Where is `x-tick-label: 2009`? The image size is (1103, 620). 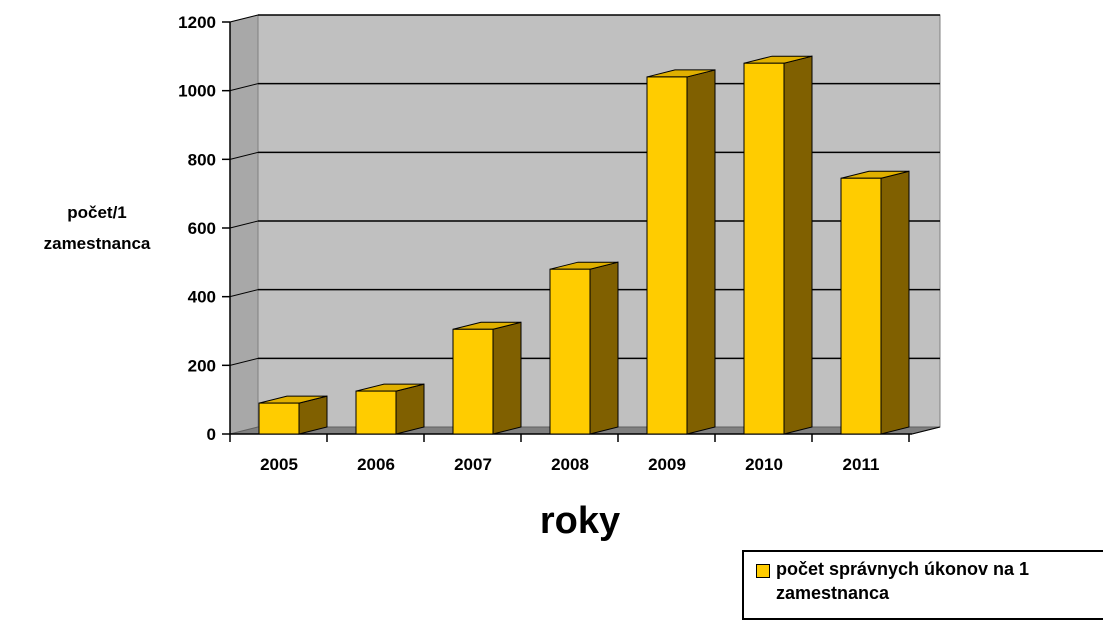 x-tick-label: 2009 is located at coordinates (667, 464).